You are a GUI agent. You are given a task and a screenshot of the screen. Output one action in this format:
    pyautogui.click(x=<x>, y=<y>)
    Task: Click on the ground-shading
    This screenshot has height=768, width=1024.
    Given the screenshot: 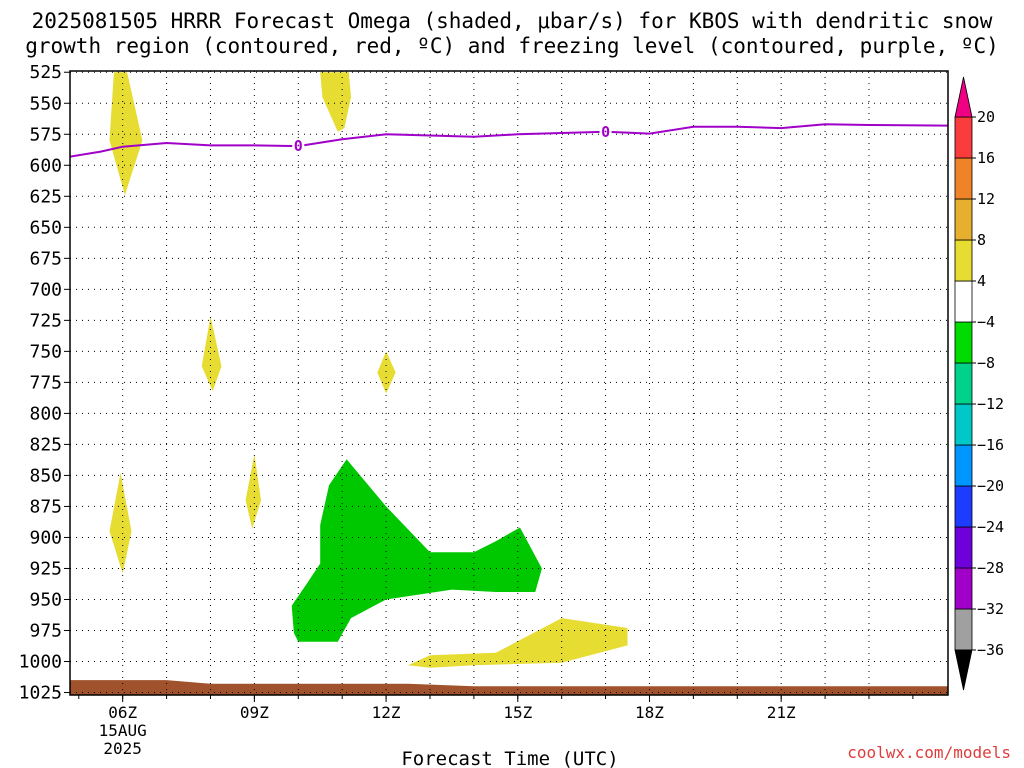 What is the action you would take?
    pyautogui.click(x=509, y=687)
    